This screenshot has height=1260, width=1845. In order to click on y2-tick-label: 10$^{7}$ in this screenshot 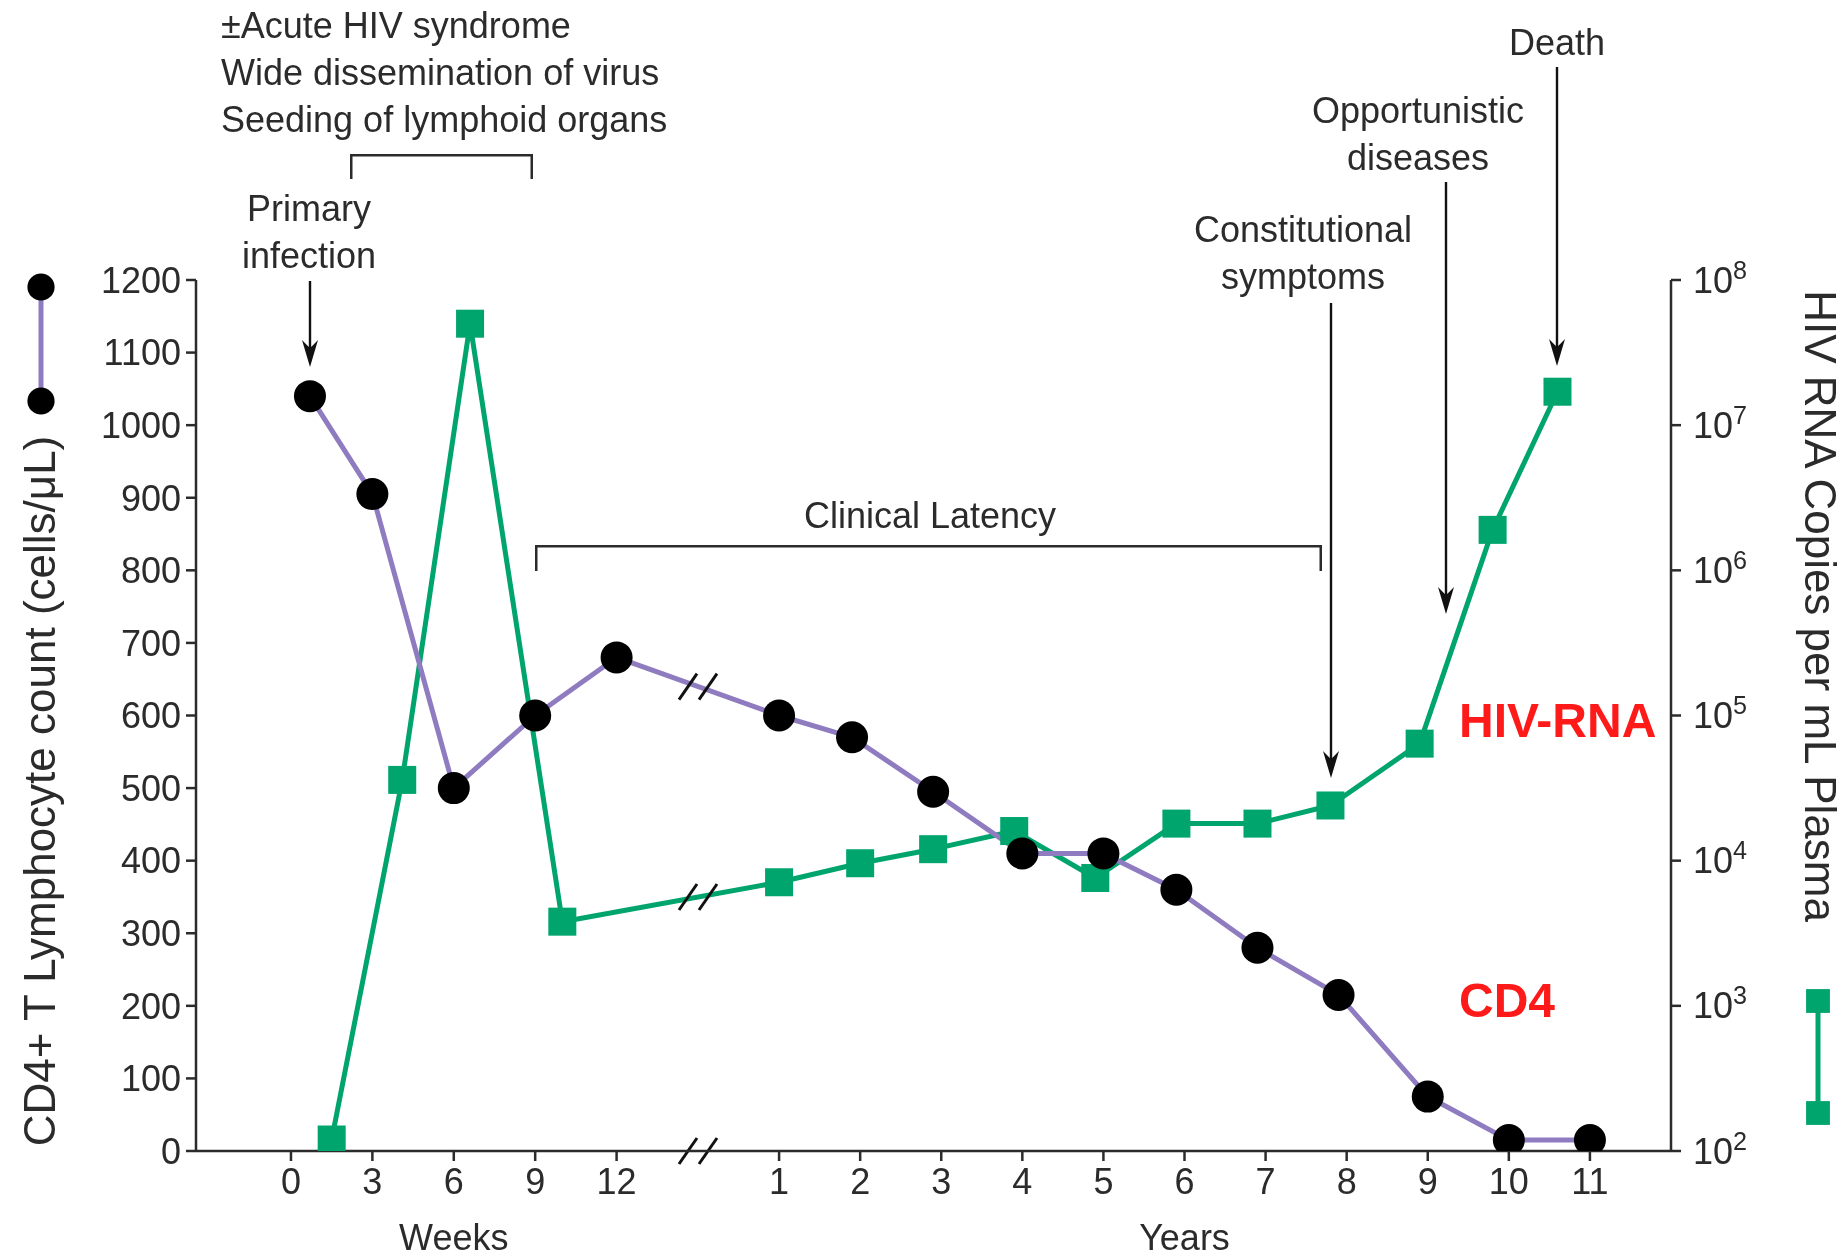, I will do `click(1720, 423)`.